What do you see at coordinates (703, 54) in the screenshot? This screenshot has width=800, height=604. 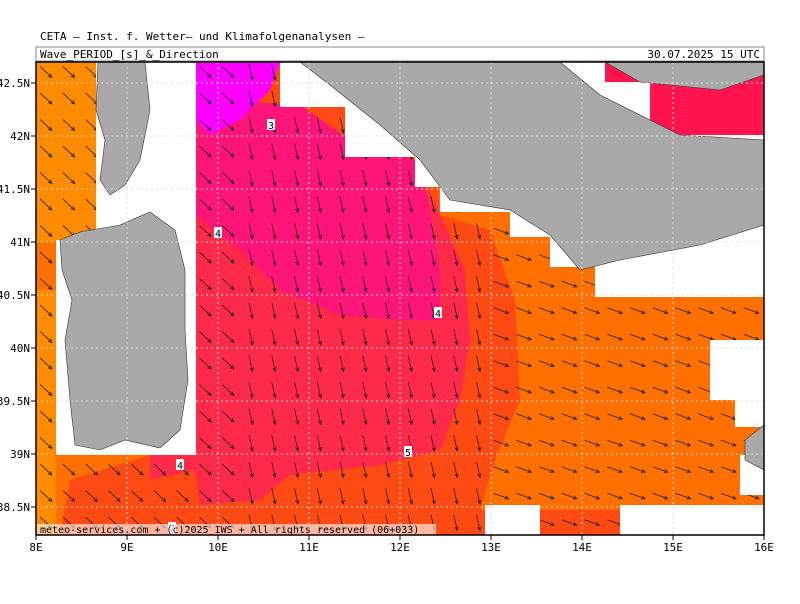 I see `timestamp: 30.07.2025 15 UTC` at bounding box center [703, 54].